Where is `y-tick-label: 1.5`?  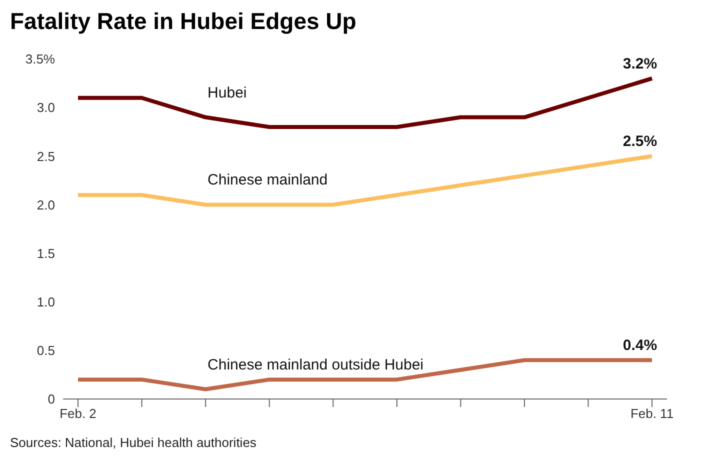 y-tick-label: 1.5 is located at coordinates (45, 253).